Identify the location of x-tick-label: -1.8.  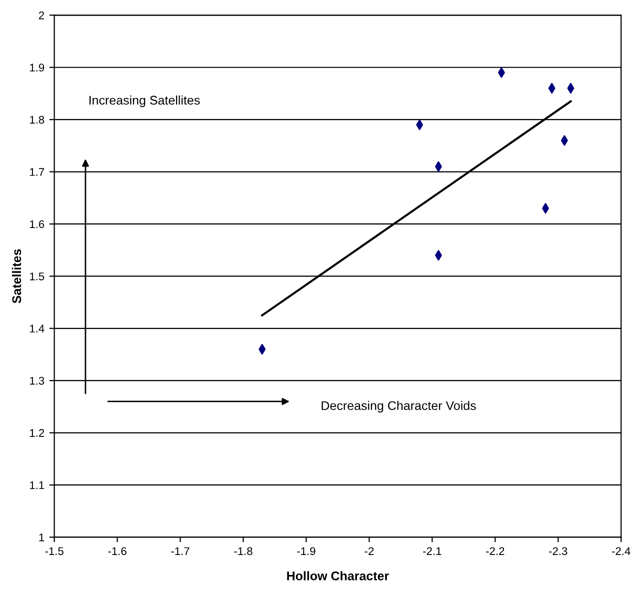
(243, 551).